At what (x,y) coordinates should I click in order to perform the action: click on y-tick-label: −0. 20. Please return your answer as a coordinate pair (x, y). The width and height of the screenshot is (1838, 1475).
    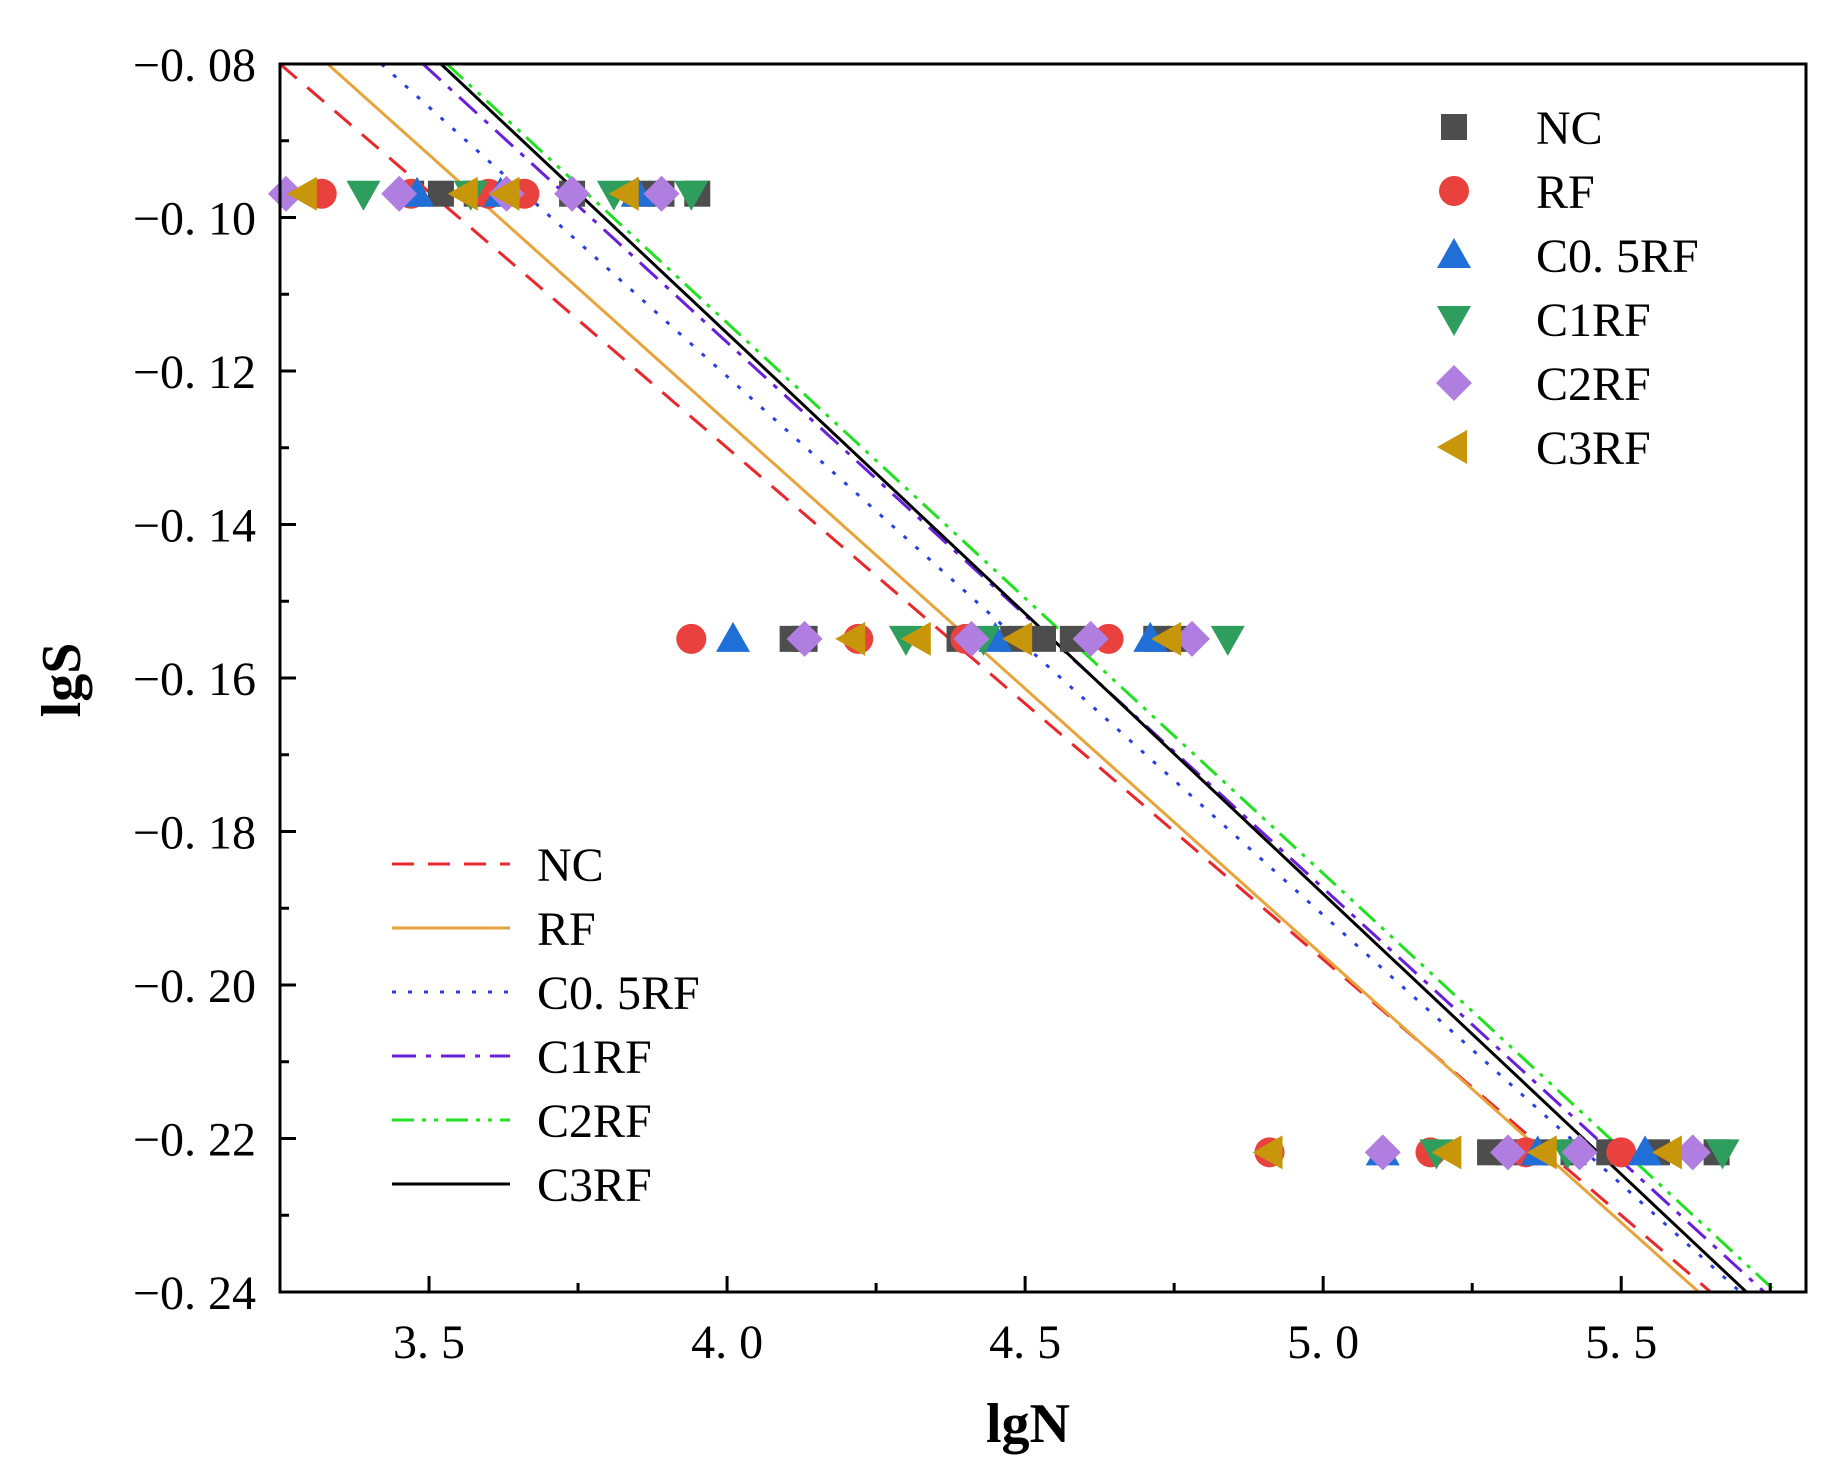
    Looking at the image, I should click on (194, 986).